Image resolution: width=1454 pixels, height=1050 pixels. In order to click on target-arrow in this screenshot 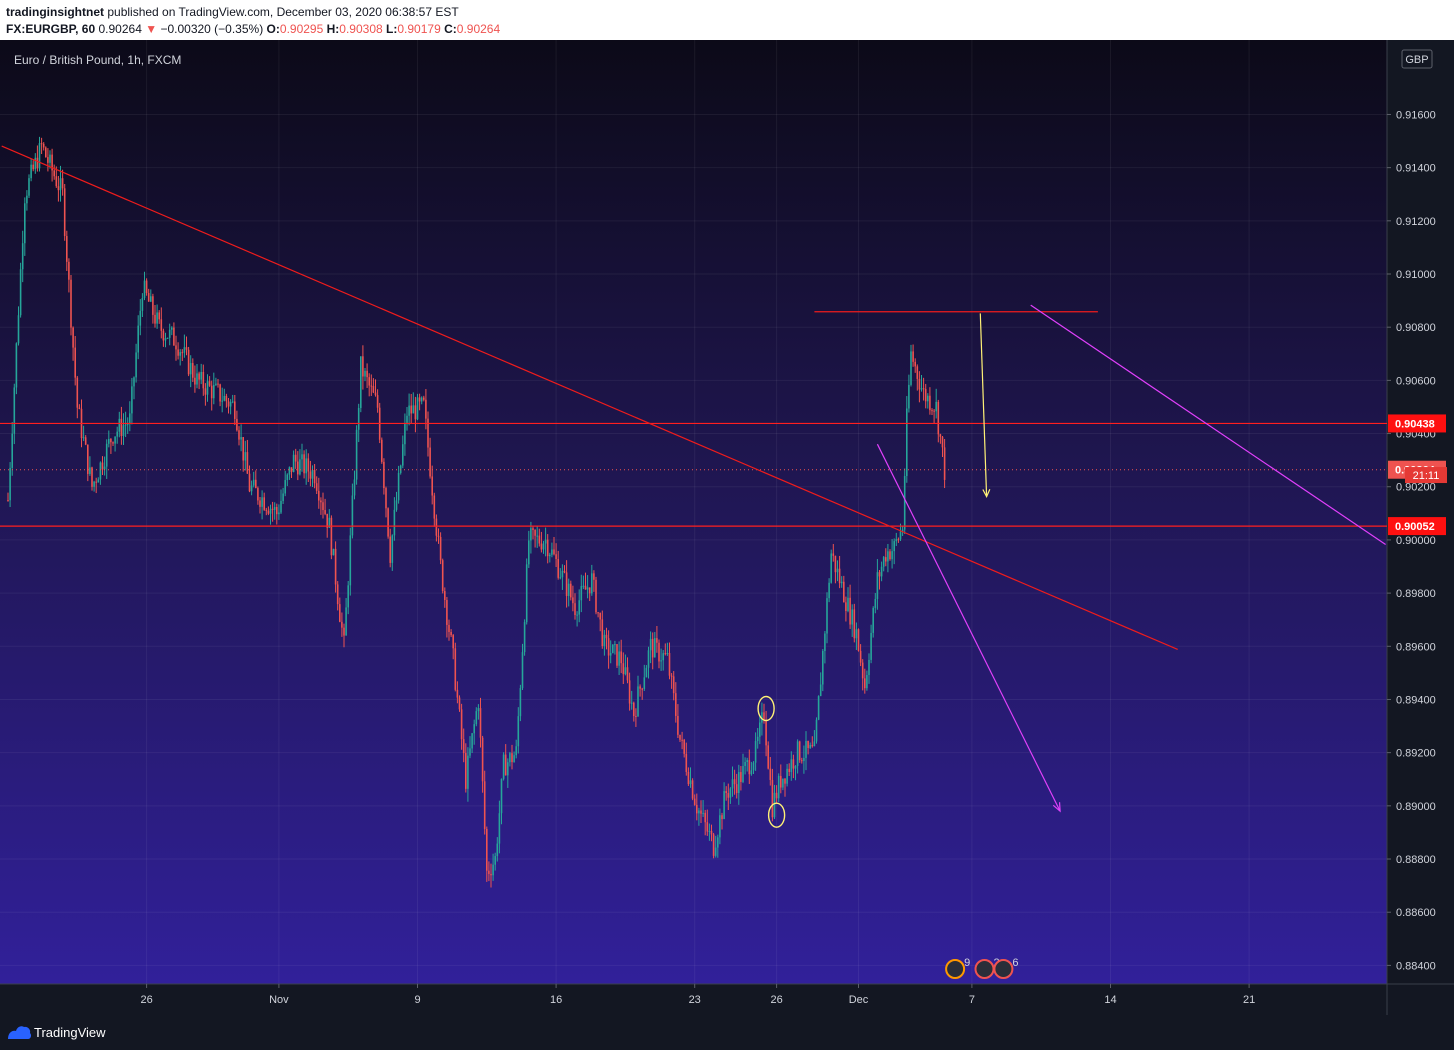, I will do `click(983, 405)`.